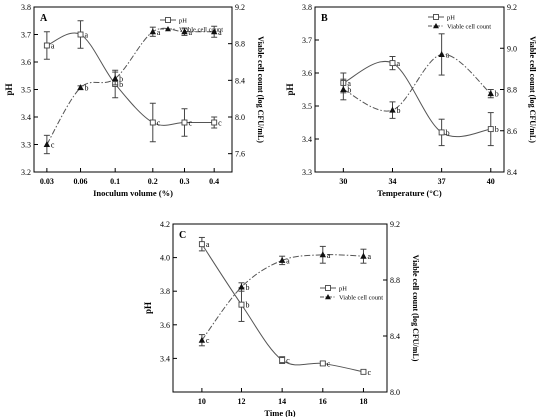 This screenshot has width=550, height=417. What do you see at coordinates (282, 401) in the screenshot?
I see `x-tick-label: 14` at bounding box center [282, 401].